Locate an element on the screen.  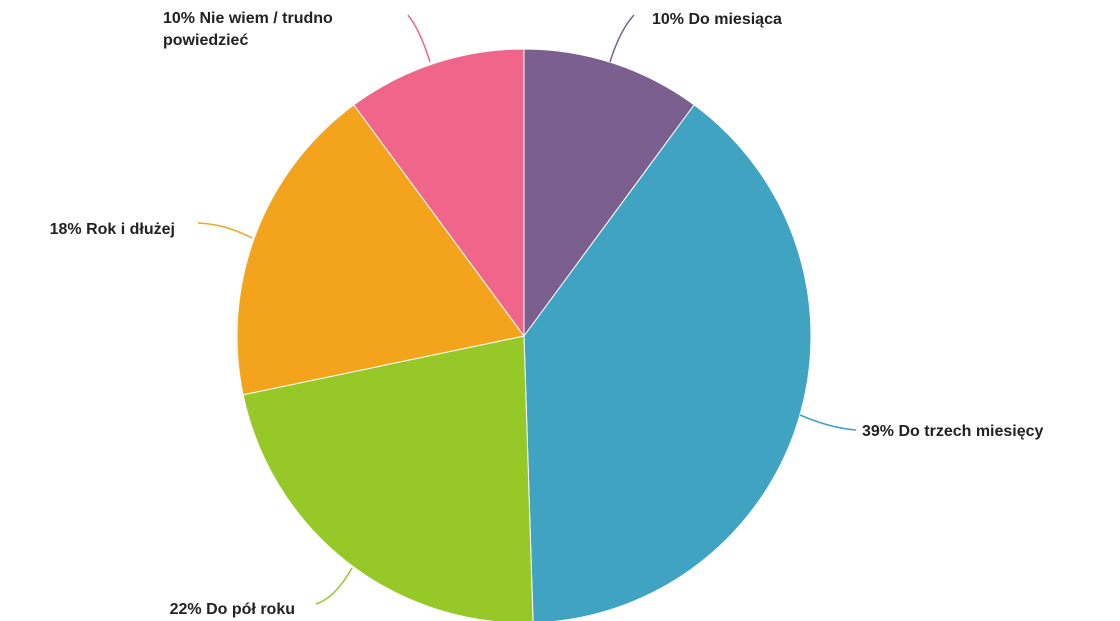
slice-label: 39% Do trzech miesięcy is located at coordinates (952, 432).